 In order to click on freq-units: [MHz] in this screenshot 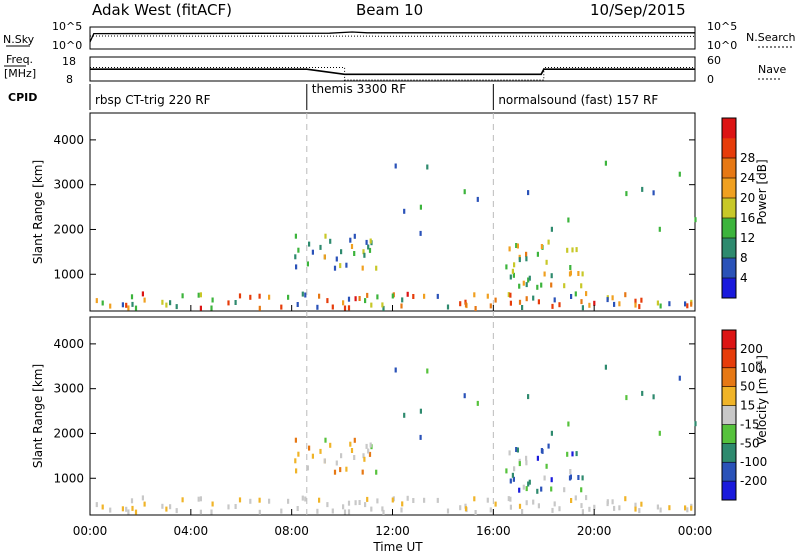, I will do `click(20, 73)`.